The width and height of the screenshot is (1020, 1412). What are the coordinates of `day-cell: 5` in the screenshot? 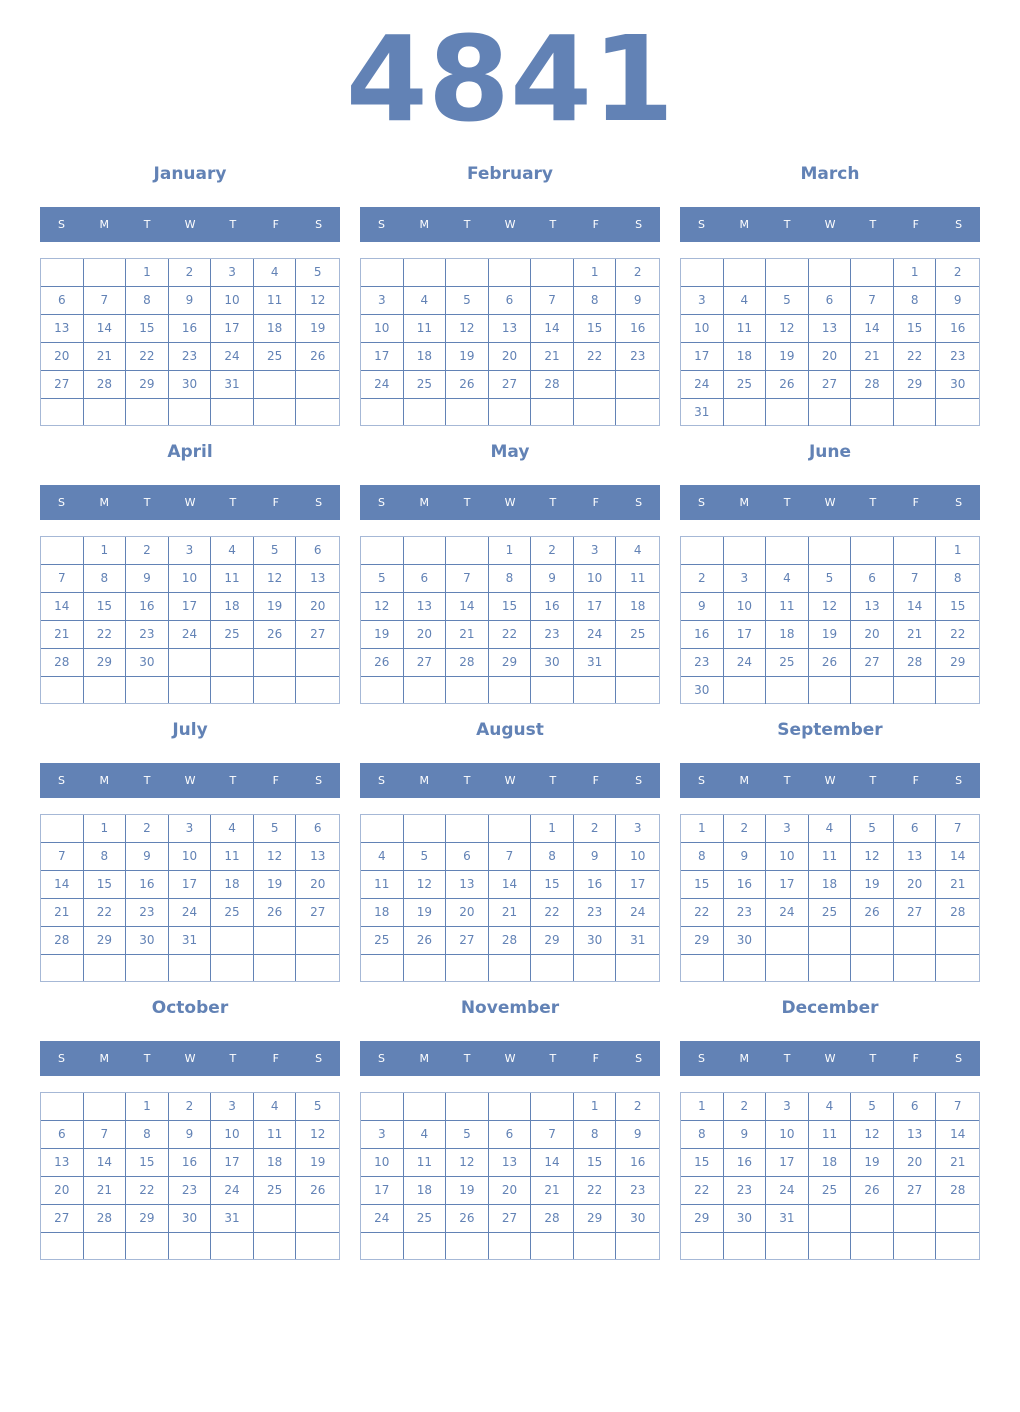 It's located at (317, 1107).